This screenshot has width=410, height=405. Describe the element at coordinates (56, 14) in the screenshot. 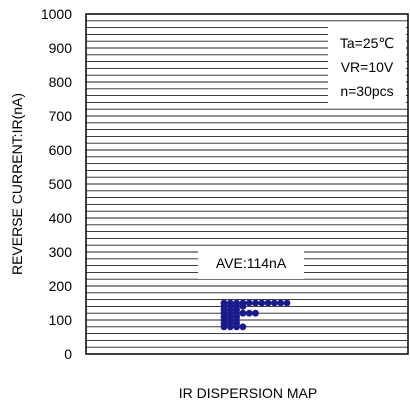

I see `y-tick-label: 1000` at that location.